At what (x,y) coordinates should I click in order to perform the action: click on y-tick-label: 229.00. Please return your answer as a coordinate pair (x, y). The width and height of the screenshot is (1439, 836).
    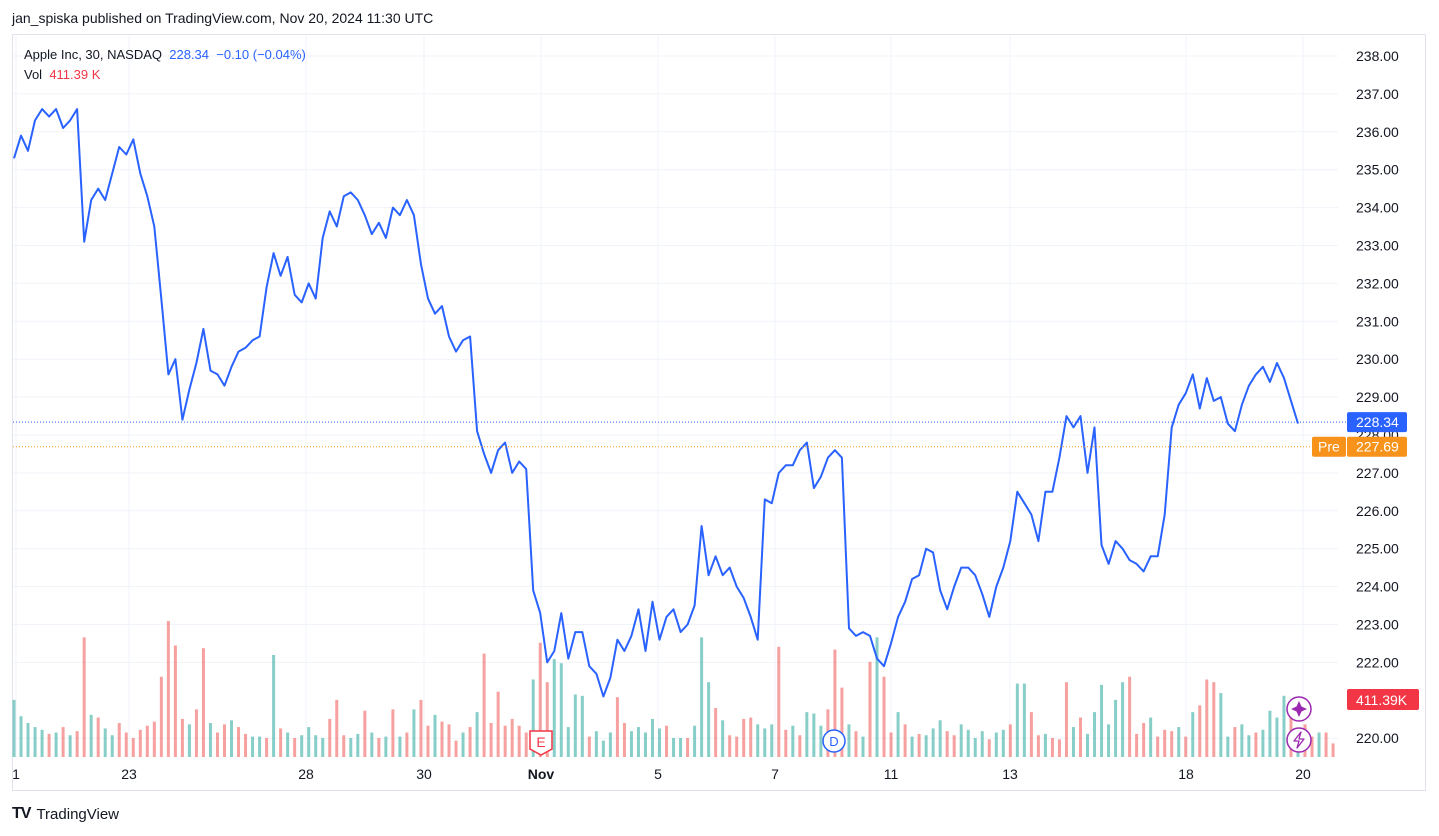
    Looking at the image, I should click on (1377, 397).